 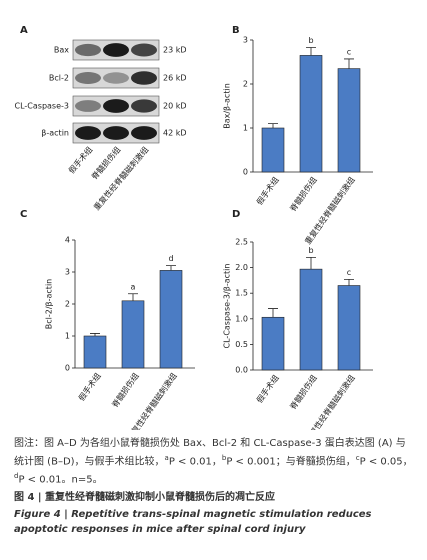 What do you see at coordinates (120, 178) in the screenshot?
I see `blot-category: 重复性经脊髓磁刺激组` at bounding box center [120, 178].